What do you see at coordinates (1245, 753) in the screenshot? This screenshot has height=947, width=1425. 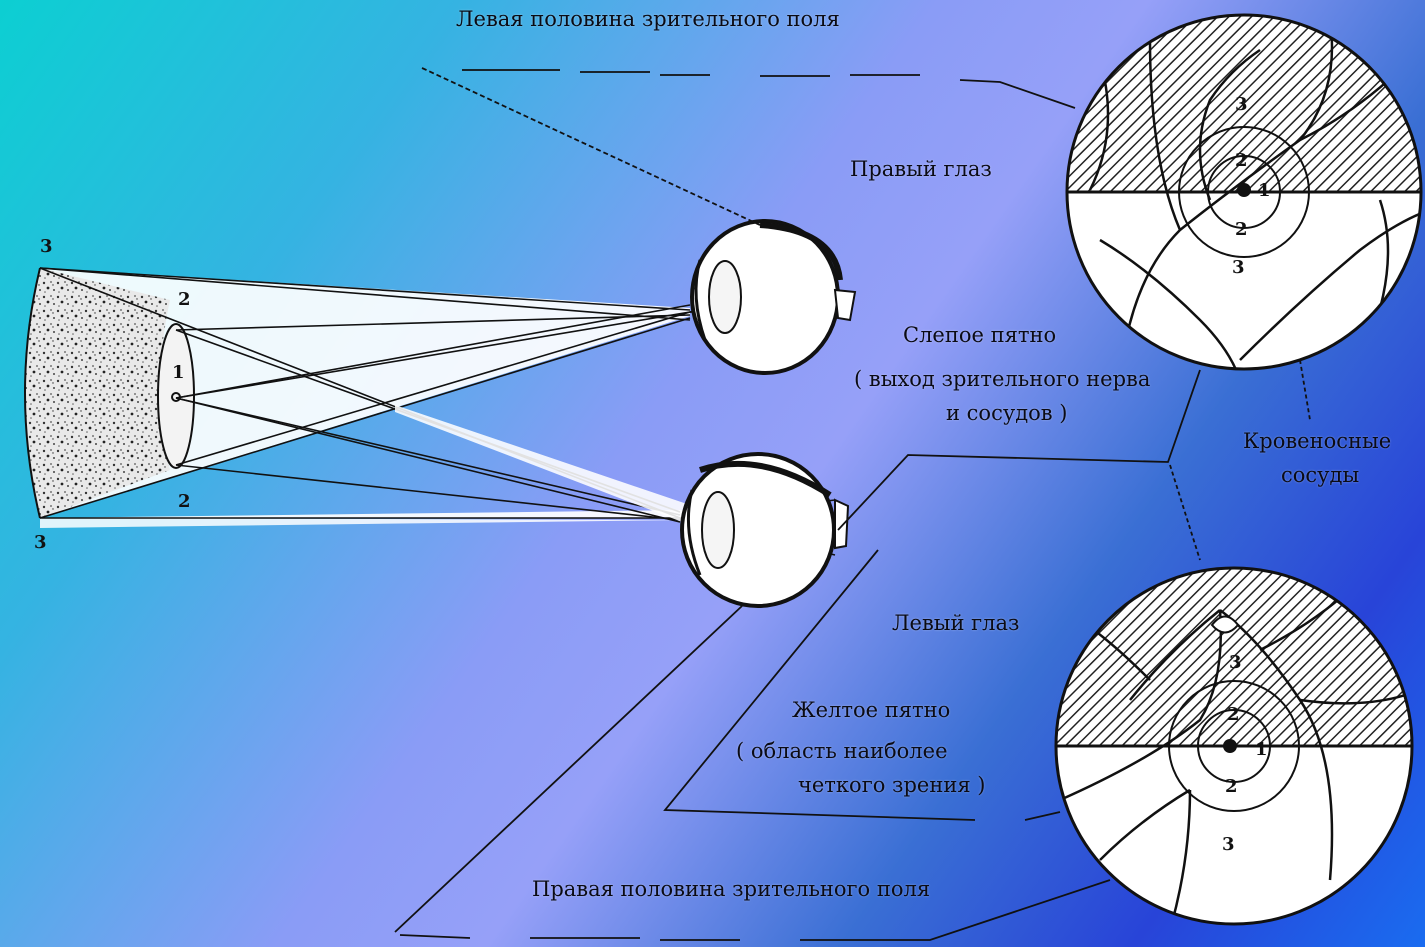 I see `retina-bottom-markers: 3 2 1 2 3` at bounding box center [1245, 753].